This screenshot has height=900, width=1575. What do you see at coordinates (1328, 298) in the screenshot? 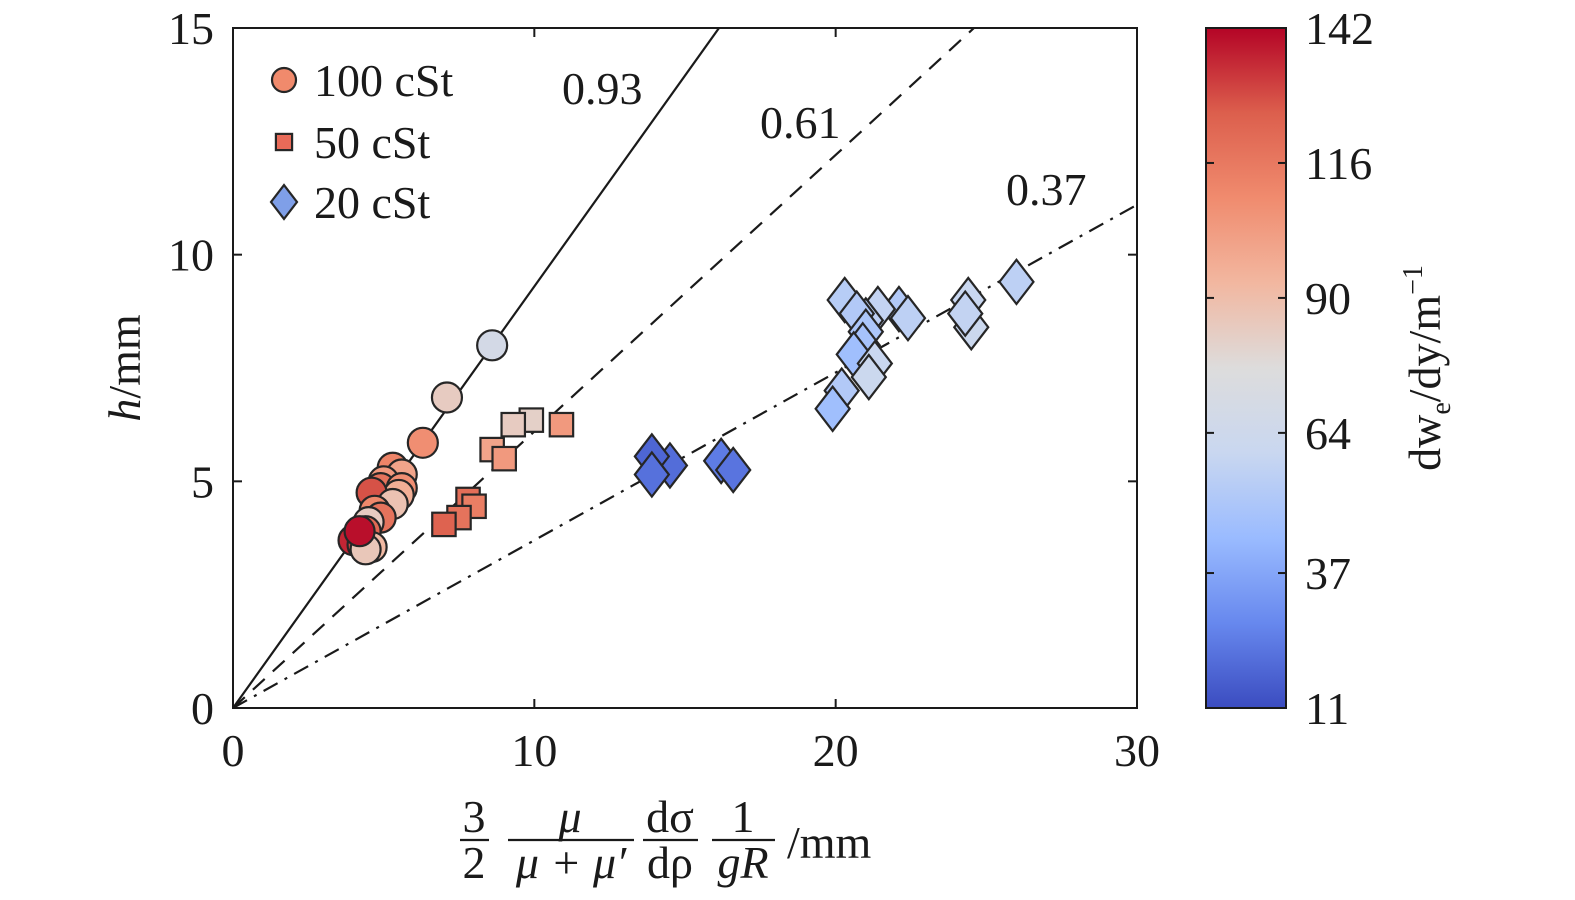
I see `colorbar-tick-label: 90` at bounding box center [1328, 298].